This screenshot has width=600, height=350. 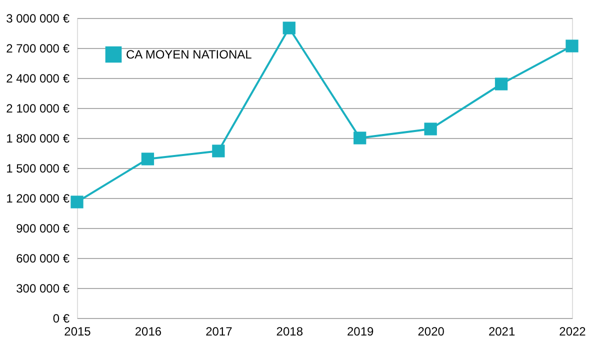 I want to click on y-tick-label: 1 200 000 €, so click(x=38, y=199).